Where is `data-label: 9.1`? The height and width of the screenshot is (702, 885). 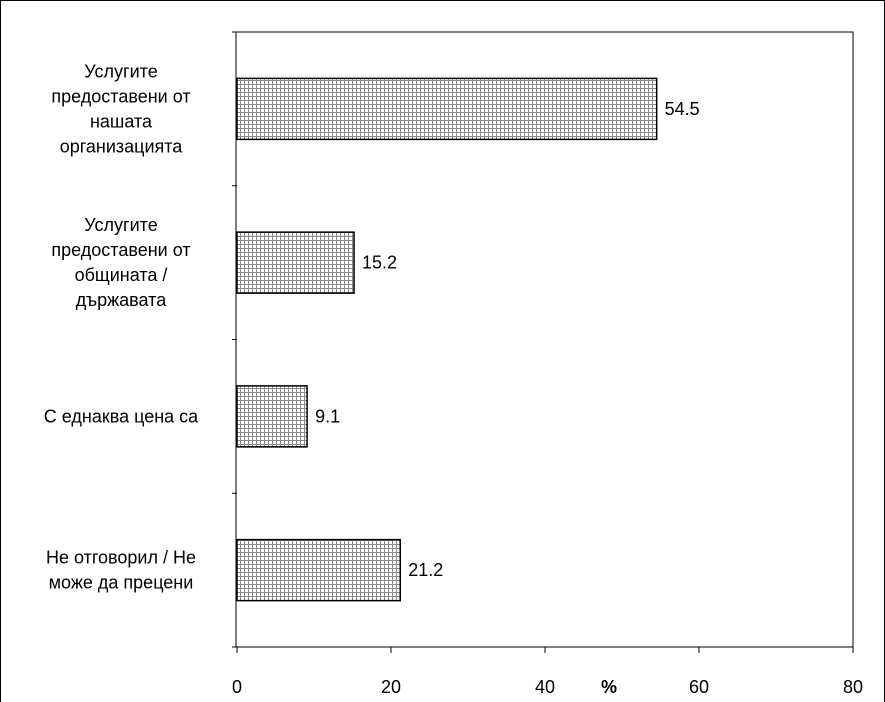 data-label: 9.1 is located at coordinates (327, 416).